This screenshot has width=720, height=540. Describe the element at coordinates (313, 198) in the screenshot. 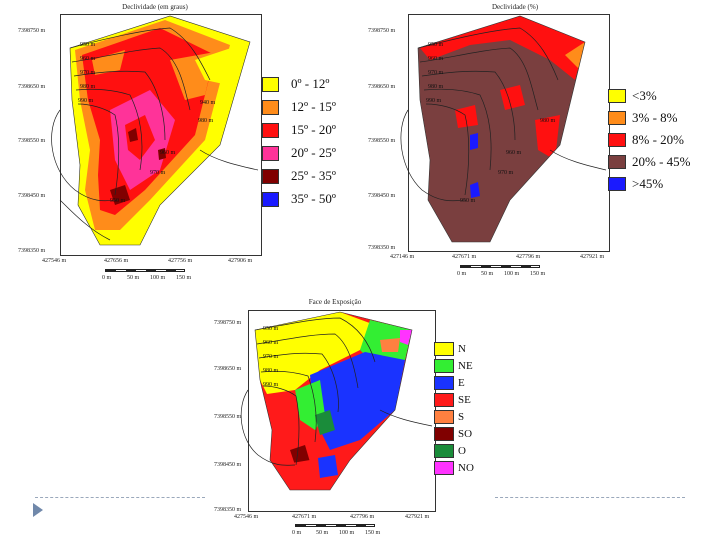

I see `legend-label: 35º - 50º` at that location.